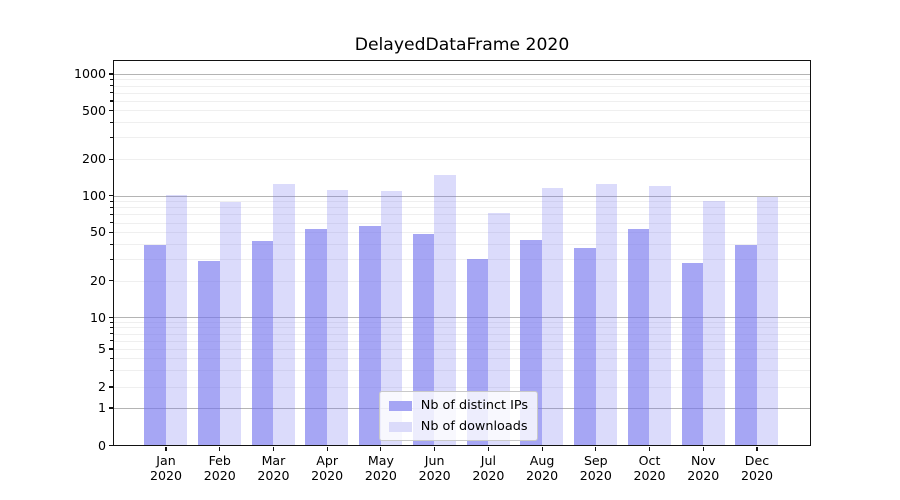 Image resolution: width=900 pixels, height=500 pixels. I want to click on bar-downloads-aug-2020, so click(552, 316).